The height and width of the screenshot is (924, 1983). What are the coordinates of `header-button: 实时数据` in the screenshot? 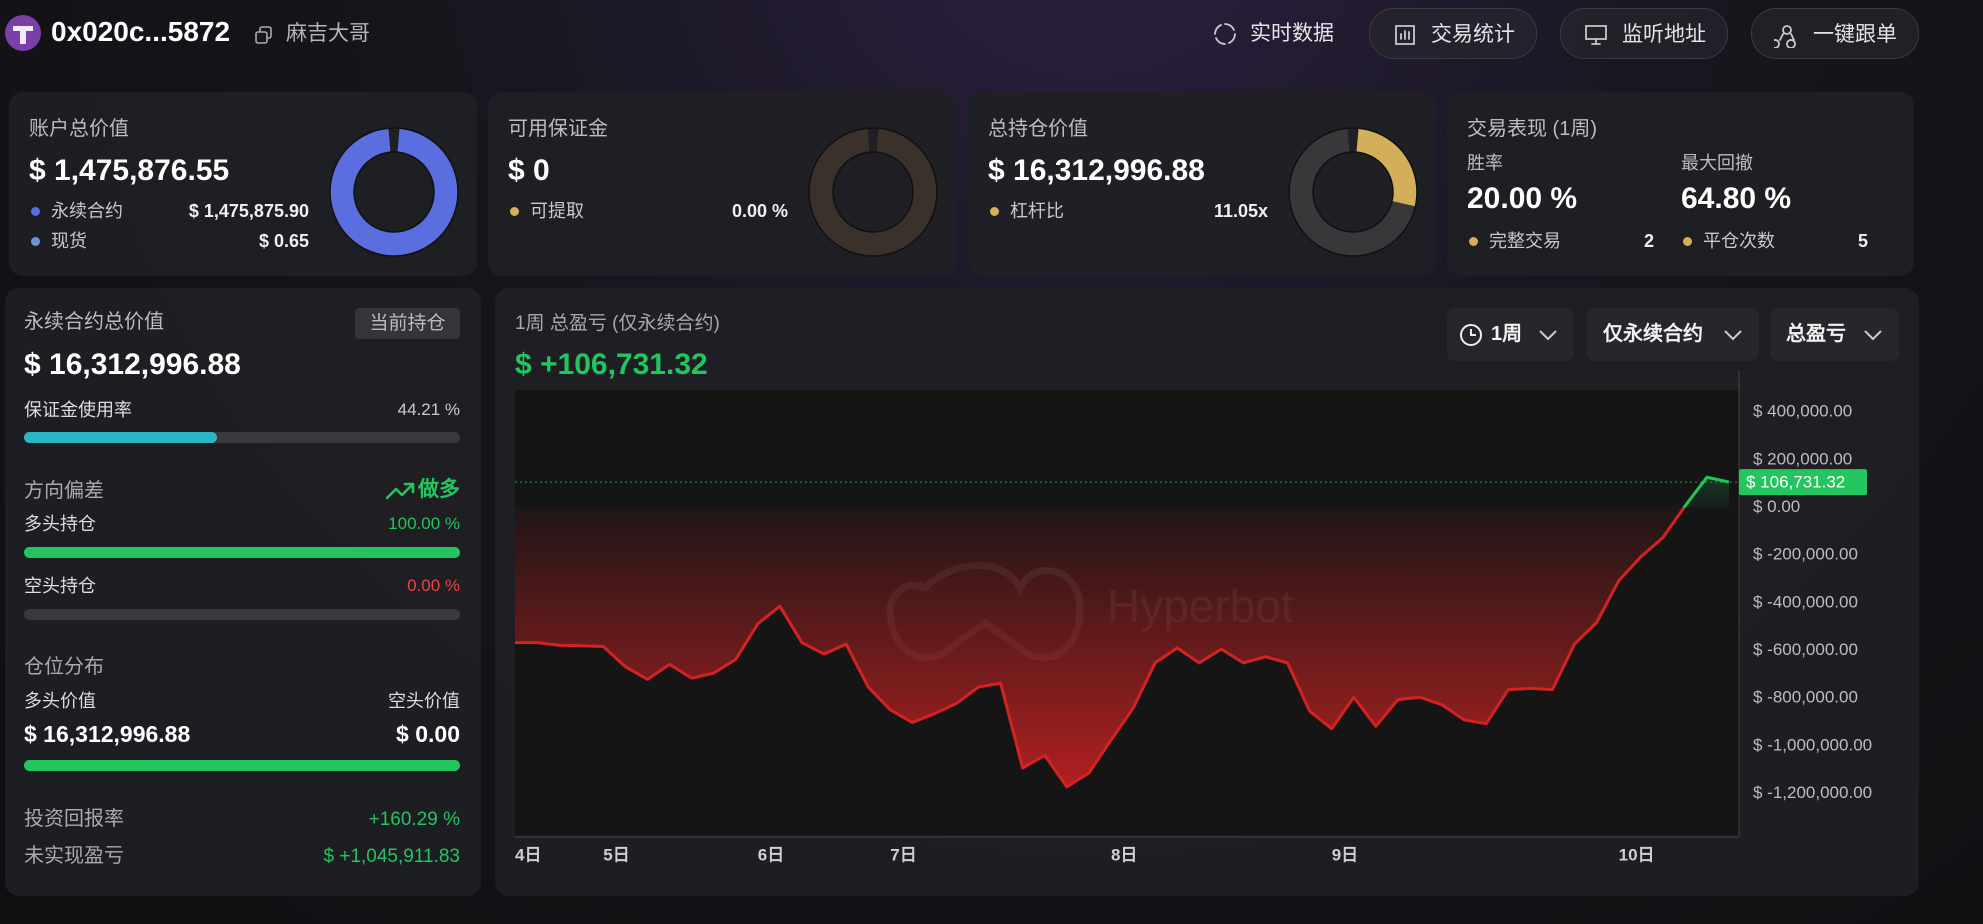 It's located at (1276, 33).